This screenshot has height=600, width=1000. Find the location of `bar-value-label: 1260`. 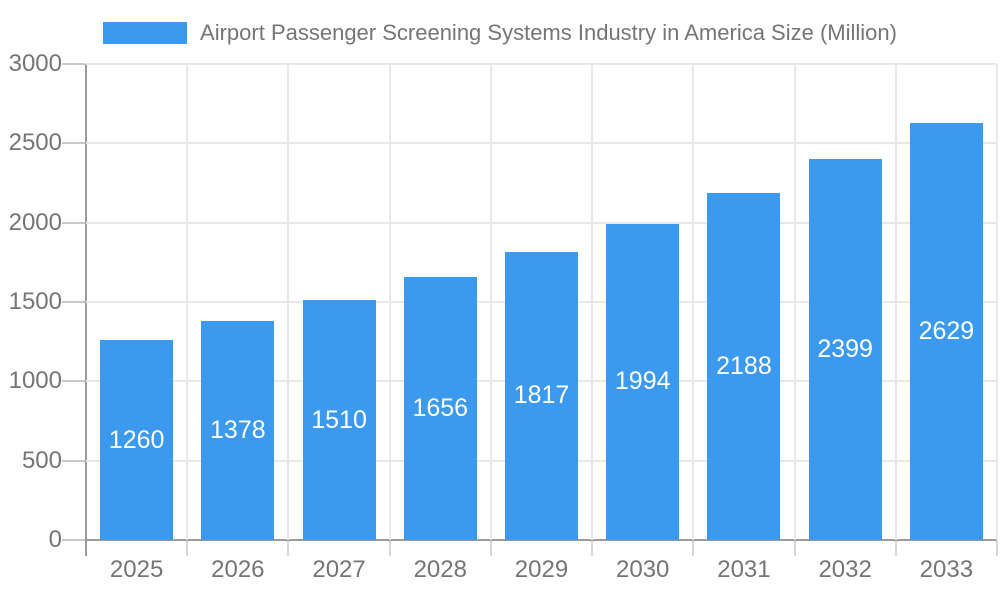

bar-value-label: 1260 is located at coordinates (136, 439).